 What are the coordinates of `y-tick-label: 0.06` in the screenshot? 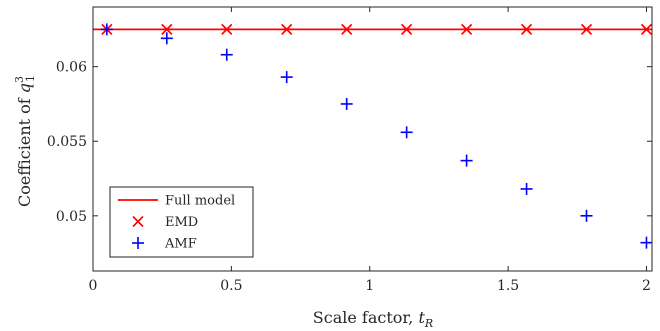 It's located at (71, 68).